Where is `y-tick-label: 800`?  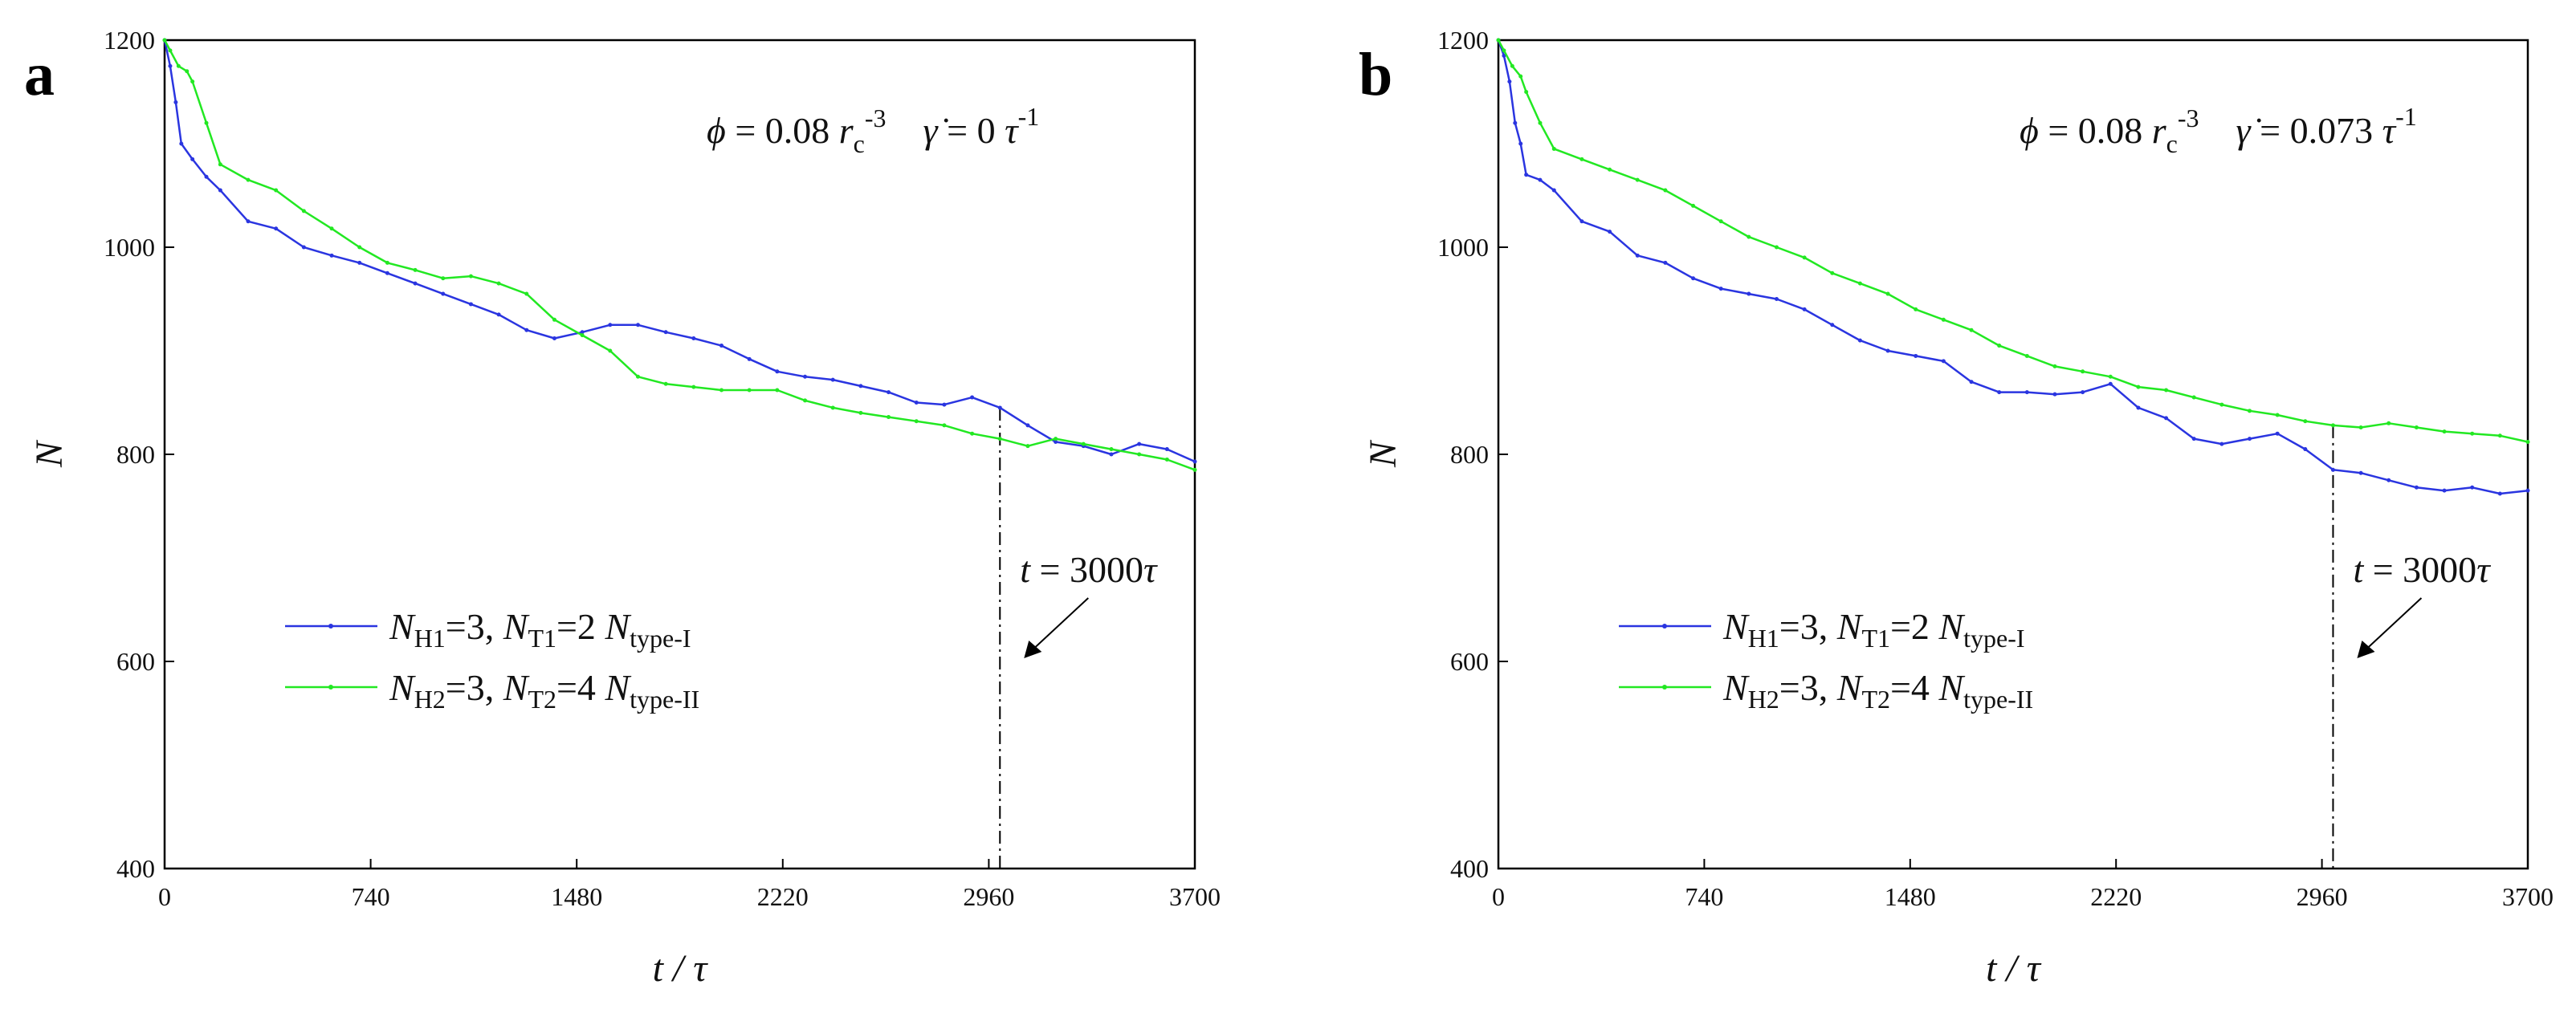 y-tick-label: 800 is located at coordinates (135, 454).